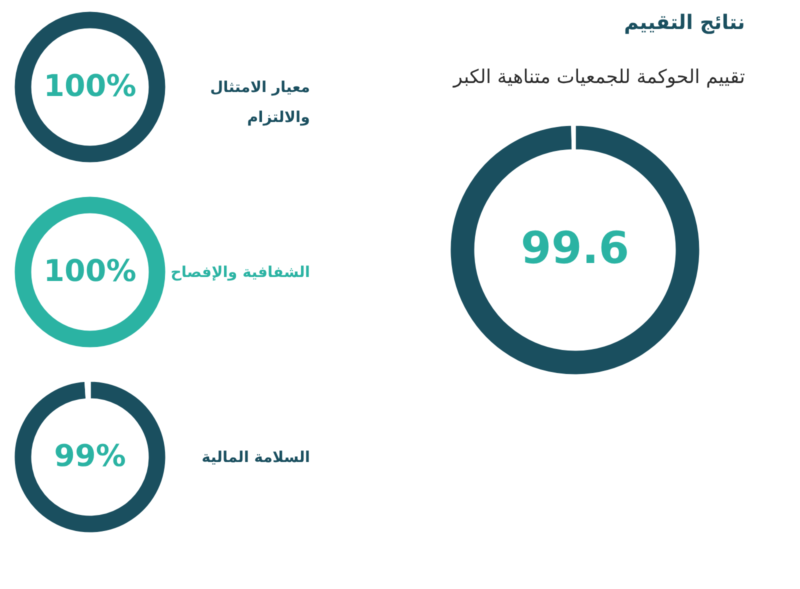  Describe the element at coordinates (684, 22) in the screenshot. I see `chart-title: نتائج التقييم` at that location.